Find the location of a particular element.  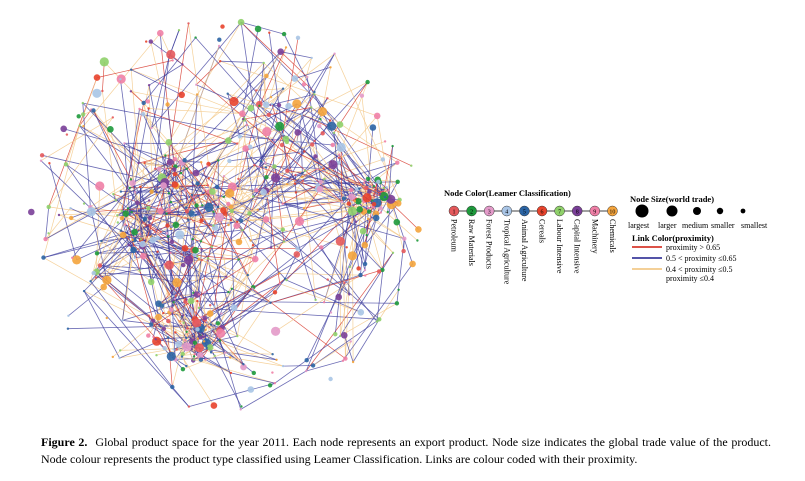

size-dot-smaller is located at coordinates (720, 211).